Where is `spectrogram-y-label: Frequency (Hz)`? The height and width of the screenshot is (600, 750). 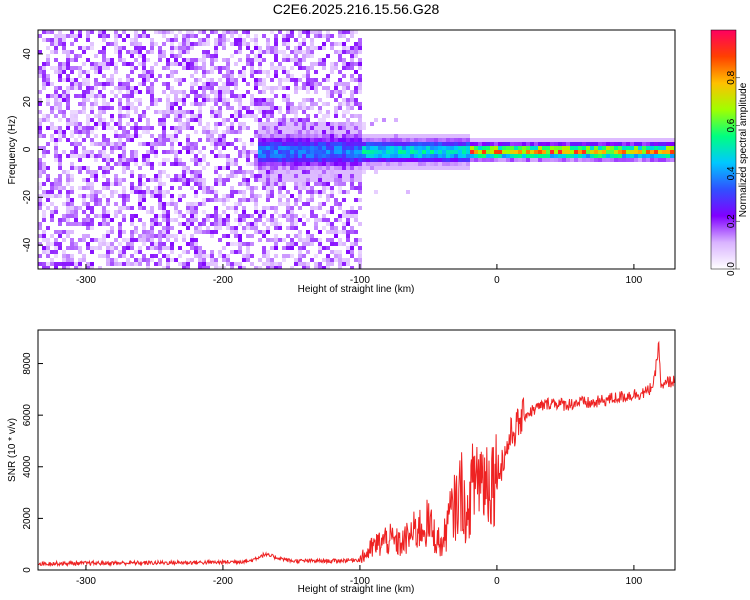
spectrogram-y-label: Frequency (Hz) is located at coordinates (12, 150).